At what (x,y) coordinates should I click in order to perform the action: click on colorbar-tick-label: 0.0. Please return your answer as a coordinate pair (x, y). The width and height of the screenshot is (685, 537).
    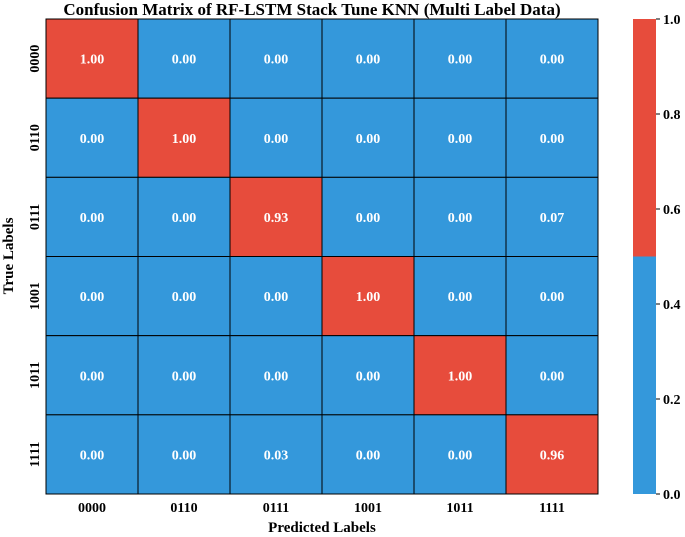
    Looking at the image, I should click on (672, 495).